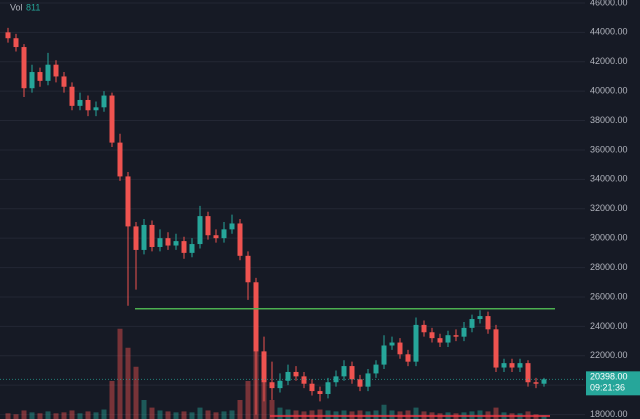  I want to click on y-tick-label: 32000.00, so click(609, 208).